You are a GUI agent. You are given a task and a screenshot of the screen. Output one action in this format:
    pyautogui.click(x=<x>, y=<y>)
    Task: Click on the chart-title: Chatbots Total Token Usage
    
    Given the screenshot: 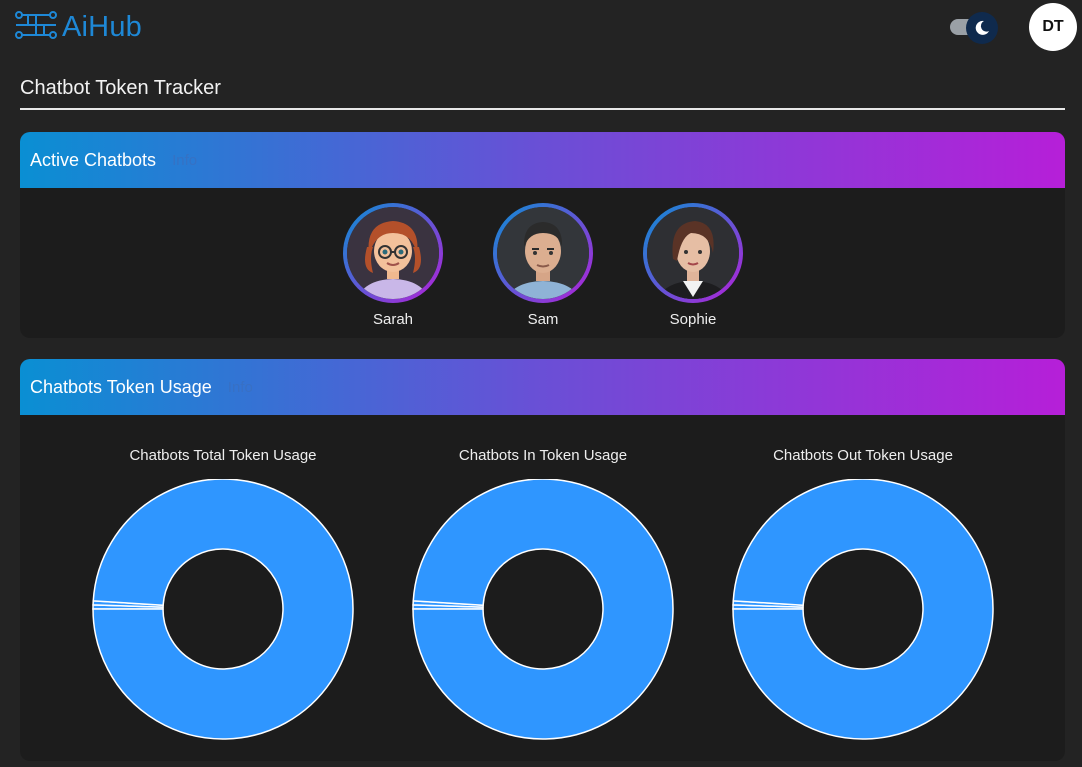 What is the action you would take?
    pyautogui.click(x=223, y=455)
    